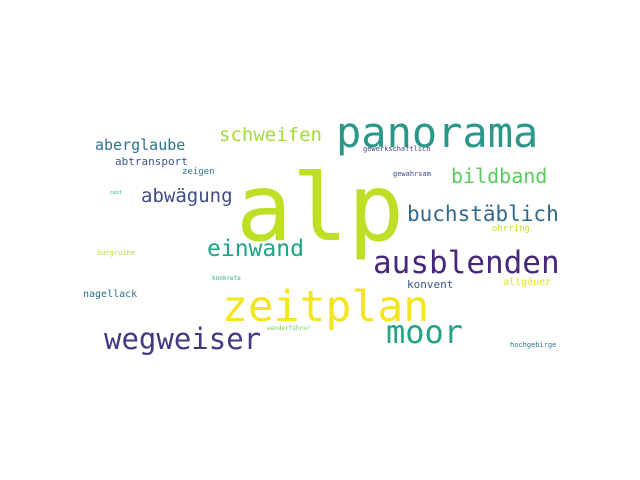 The width and height of the screenshot is (640, 480). Describe the element at coordinates (425, 332) in the screenshot. I see `word-moor: moor` at that location.